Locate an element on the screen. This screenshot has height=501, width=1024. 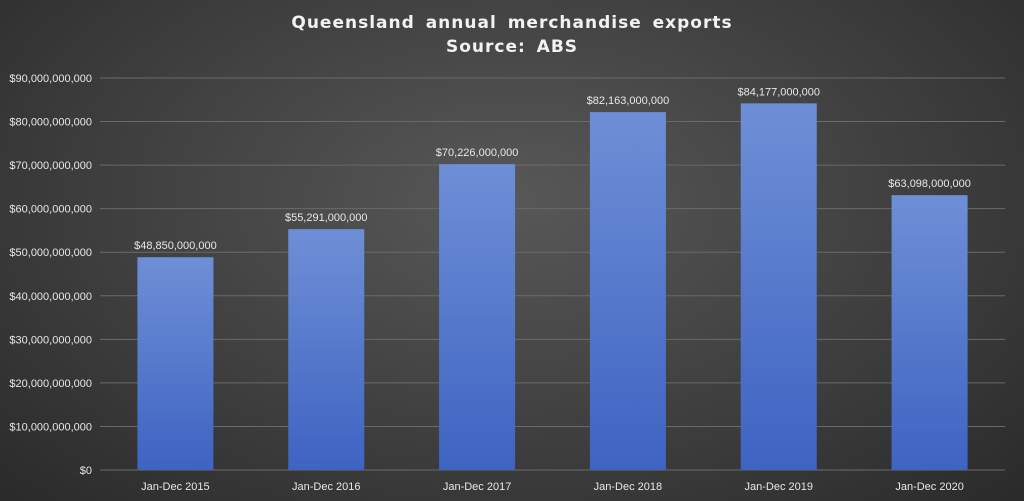
y-tick-label: $0 is located at coordinates (86, 471).